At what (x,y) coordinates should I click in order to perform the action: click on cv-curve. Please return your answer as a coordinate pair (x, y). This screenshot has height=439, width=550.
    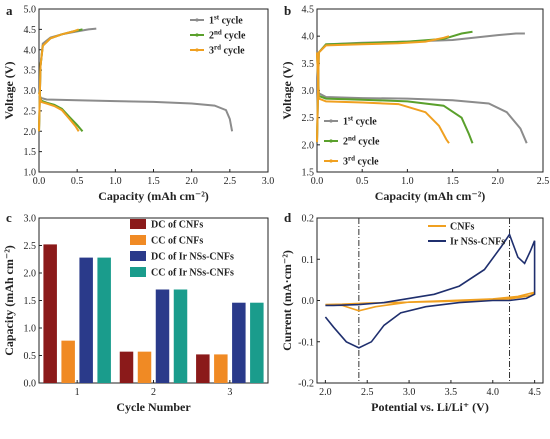
    Looking at the image, I should click on (430, 290).